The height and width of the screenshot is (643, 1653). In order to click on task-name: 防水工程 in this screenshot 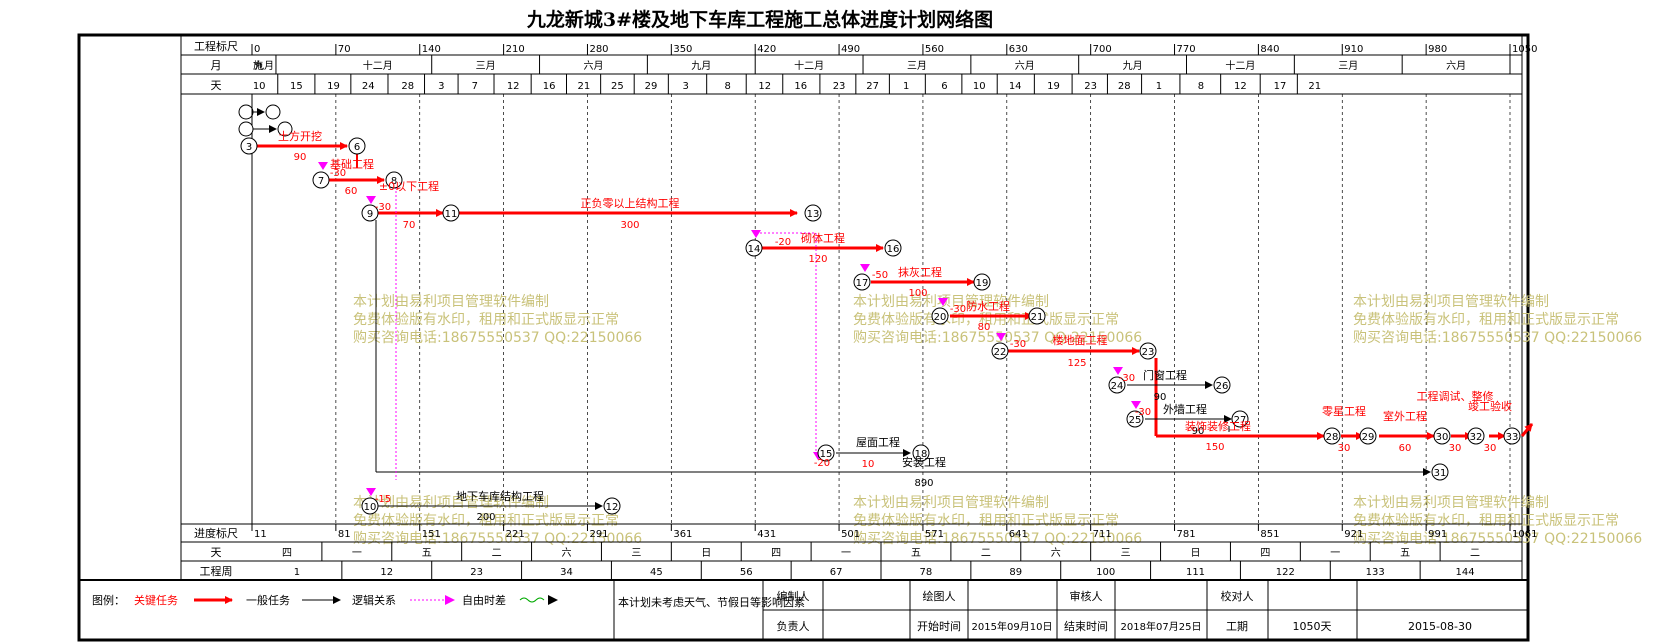, I will do `click(988, 306)`.